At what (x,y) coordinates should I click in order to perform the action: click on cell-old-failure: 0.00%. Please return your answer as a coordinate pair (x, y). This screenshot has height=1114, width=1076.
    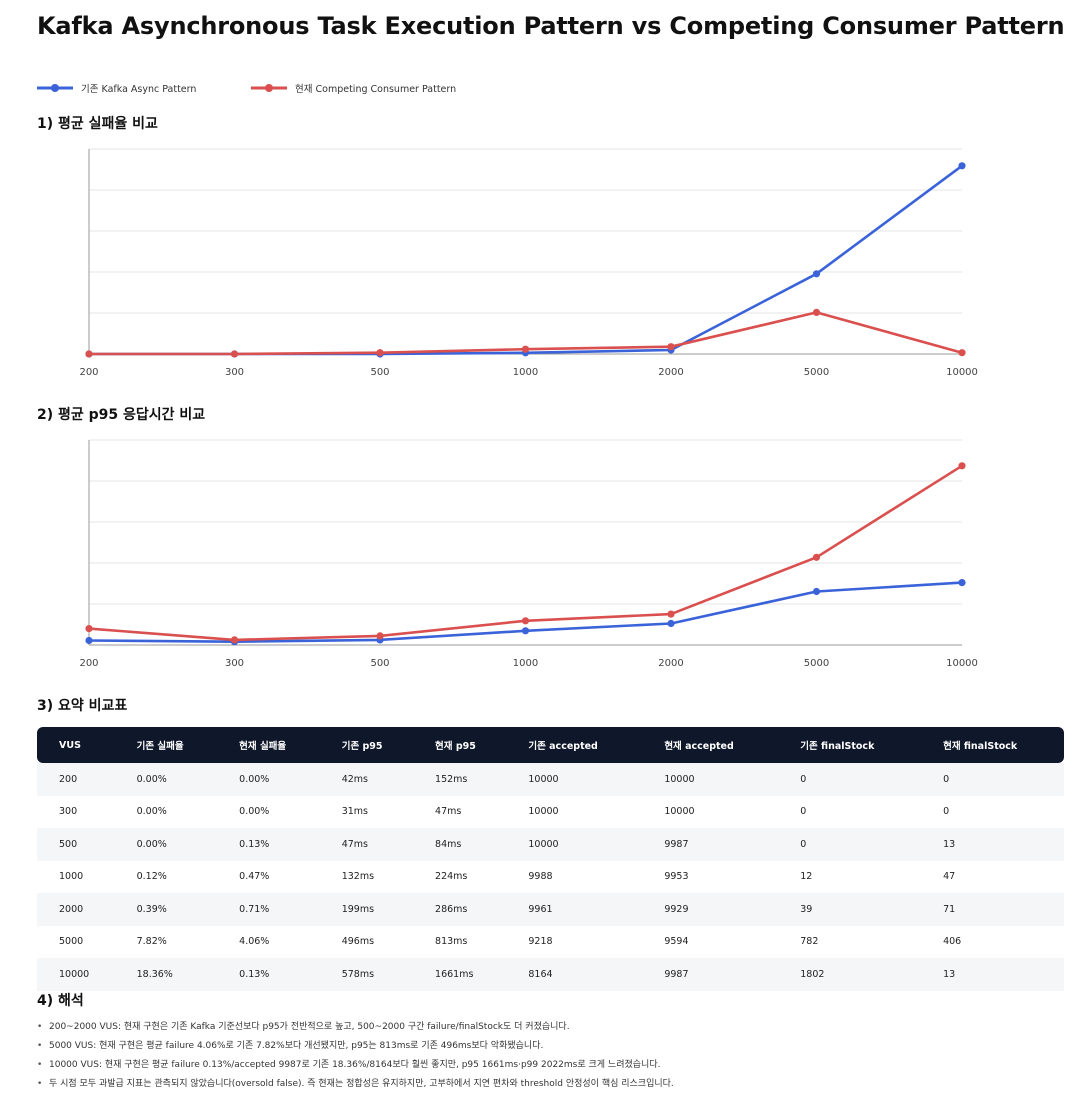
    Looking at the image, I should click on (166, 844).